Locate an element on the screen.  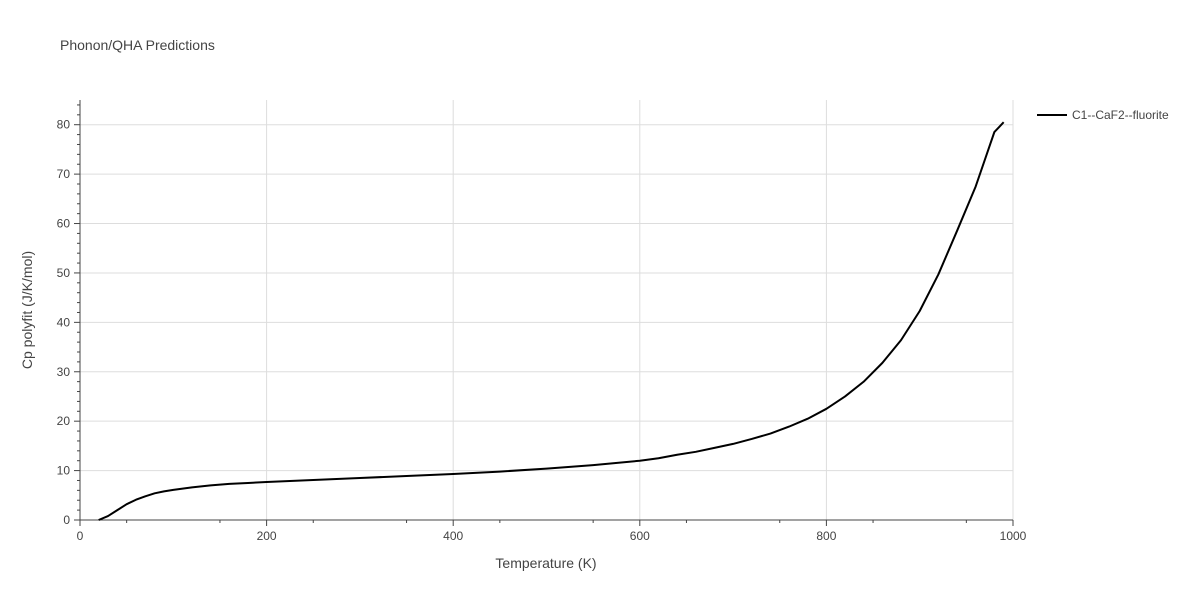
y-tick-label: 70 is located at coordinates (64, 174).